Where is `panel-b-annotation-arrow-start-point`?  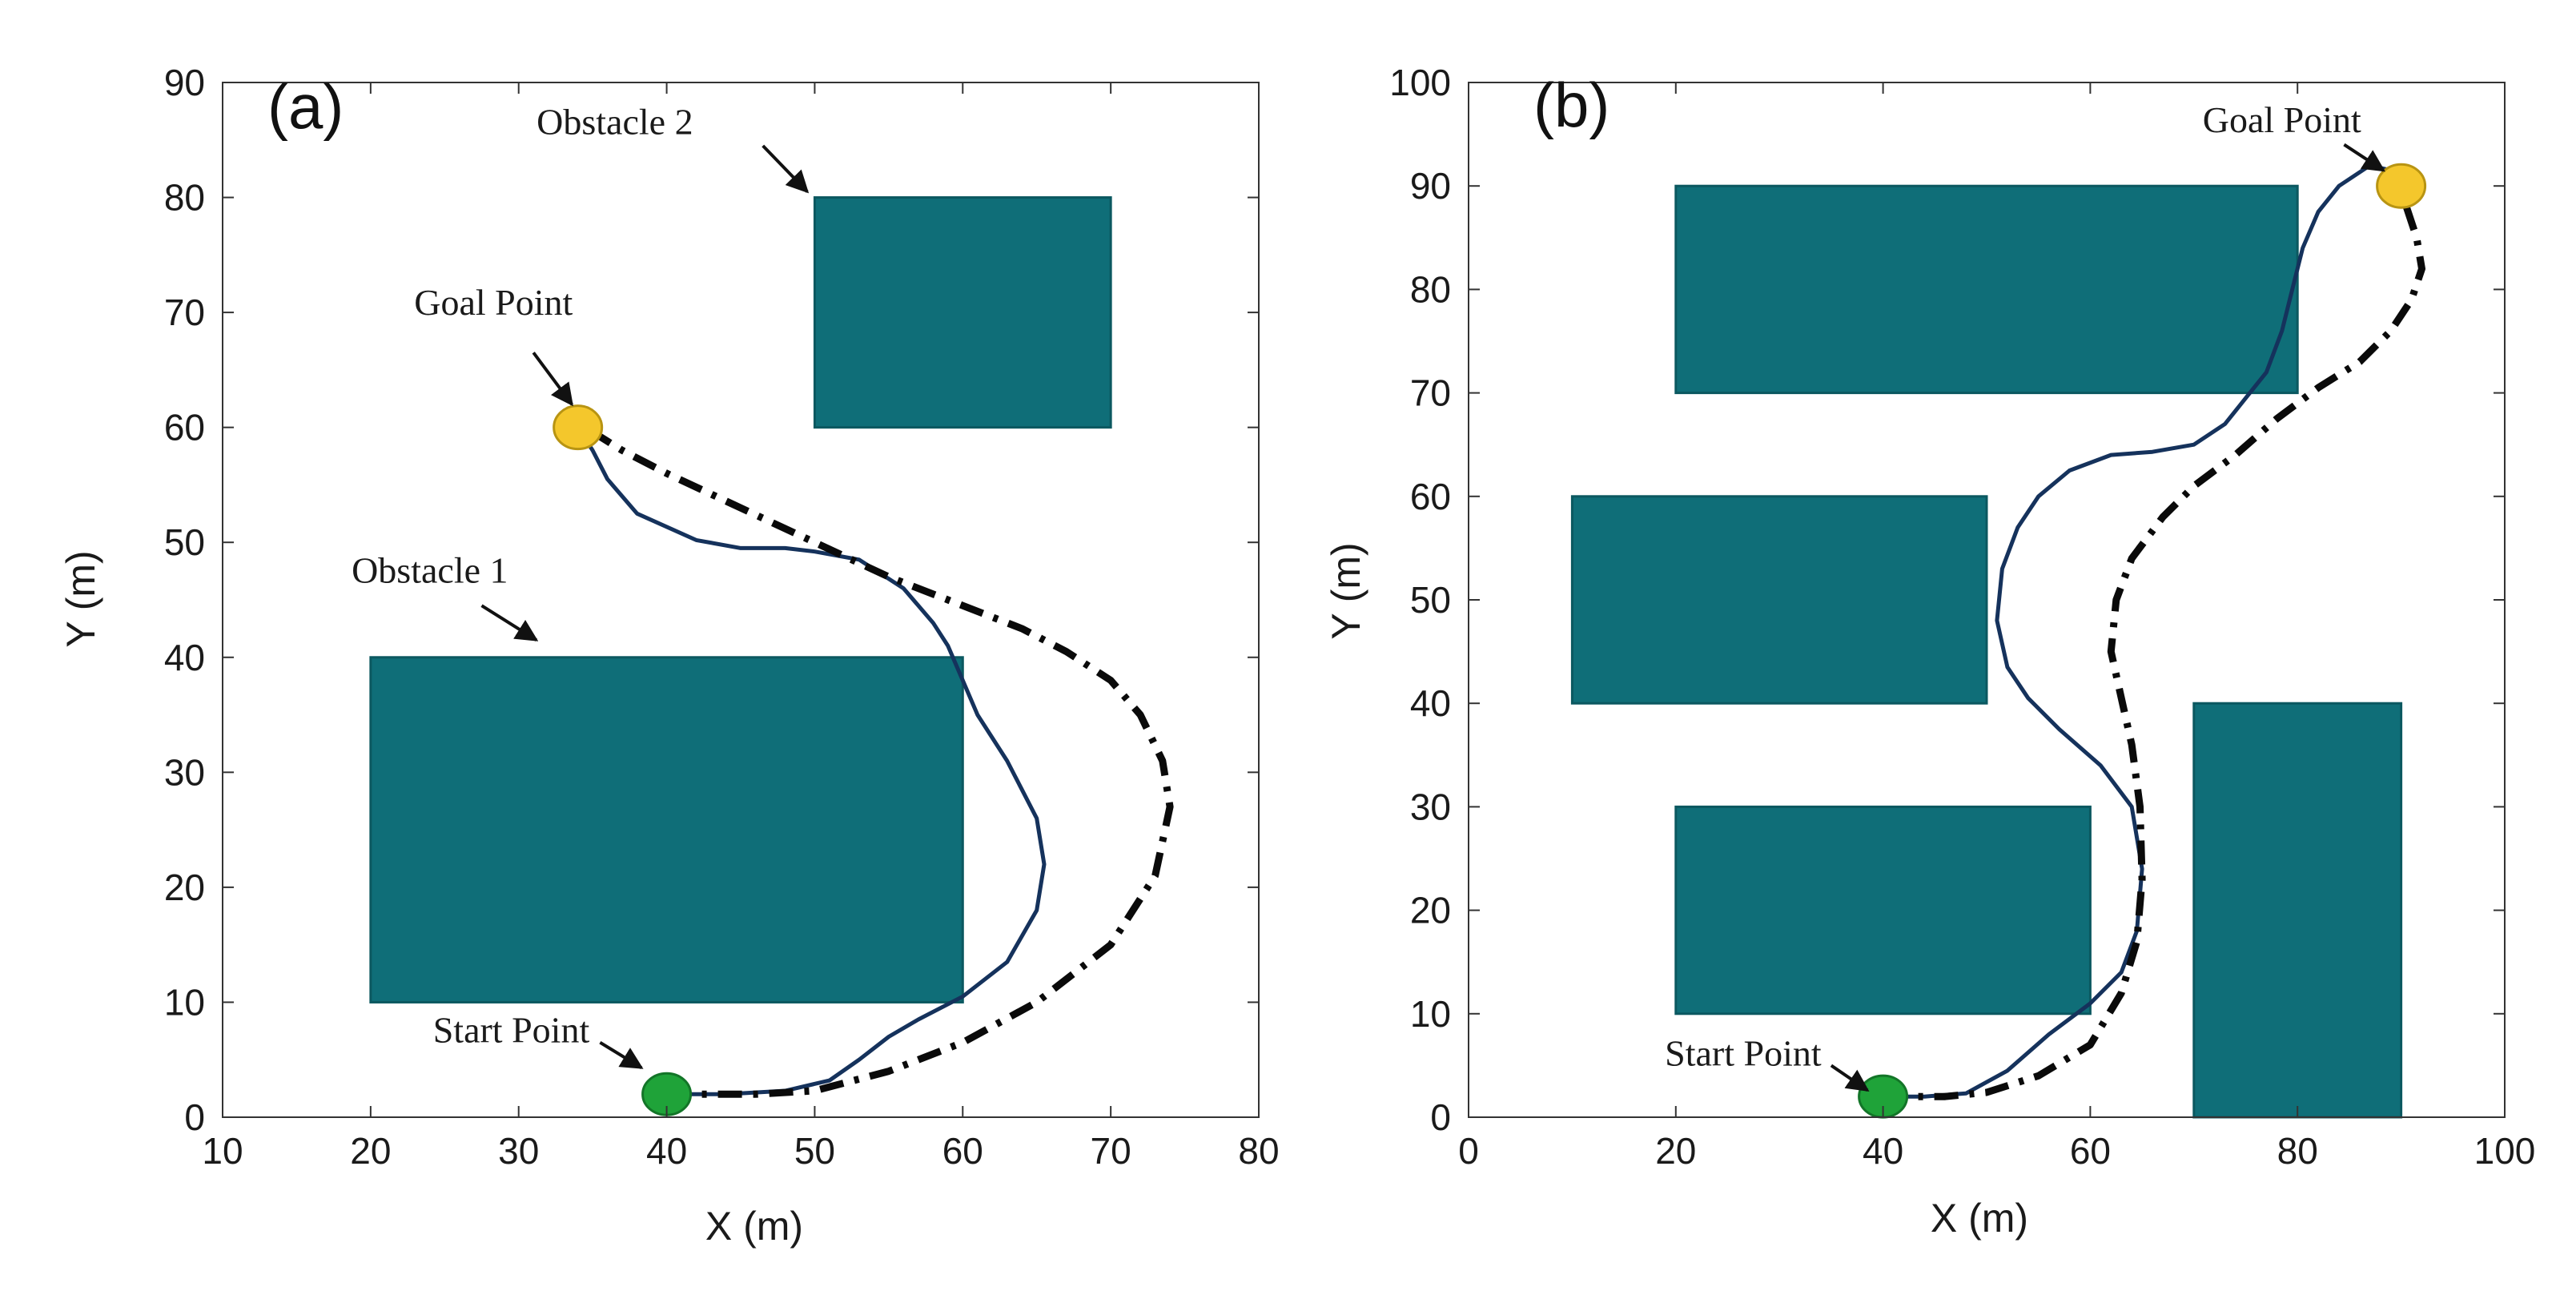
panel-b-annotation-arrow-start-point is located at coordinates (1850, 1078).